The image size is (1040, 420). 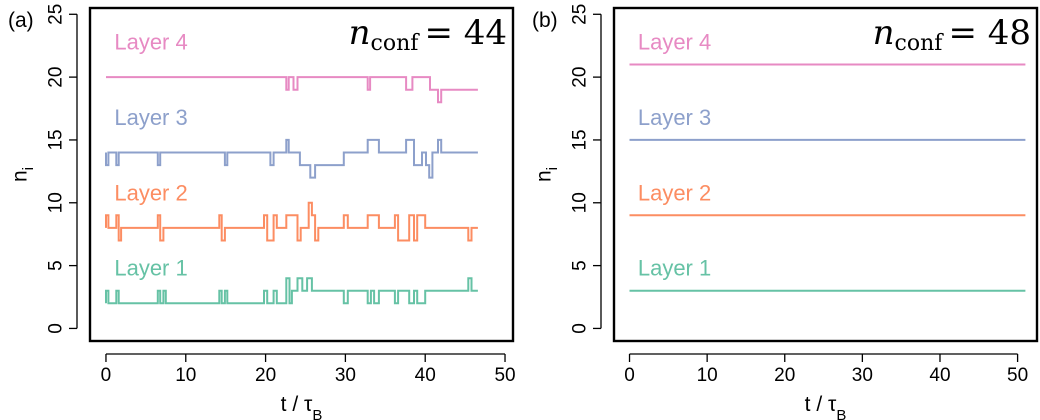 What do you see at coordinates (952, 34) in the screenshot?
I see `nconf-annotation: nconf = 48` at bounding box center [952, 34].